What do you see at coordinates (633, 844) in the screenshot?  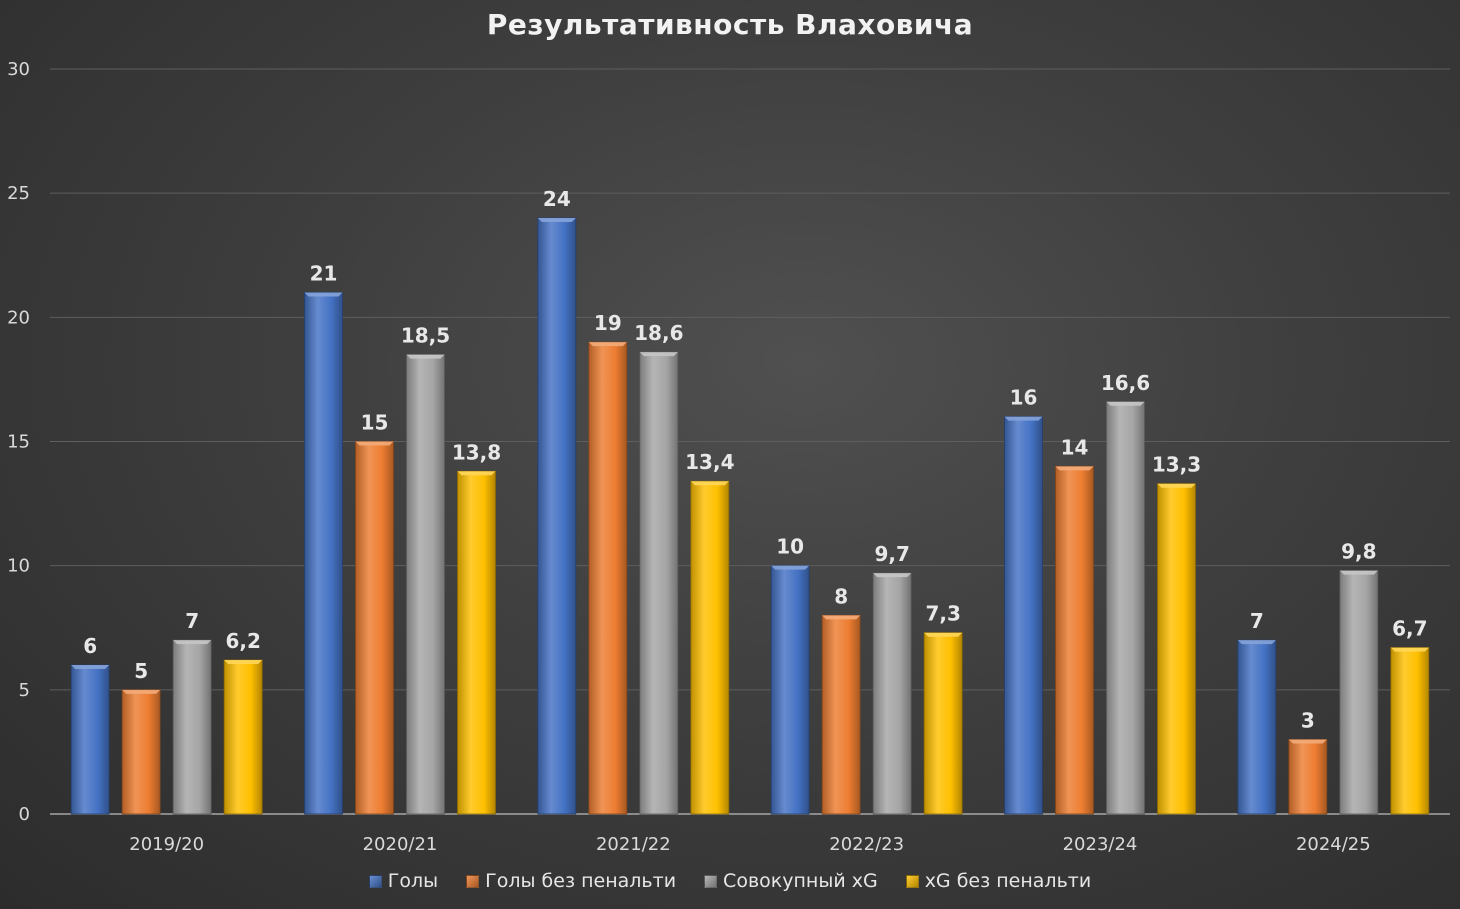 I see `x-tick-label: 2021/22` at bounding box center [633, 844].